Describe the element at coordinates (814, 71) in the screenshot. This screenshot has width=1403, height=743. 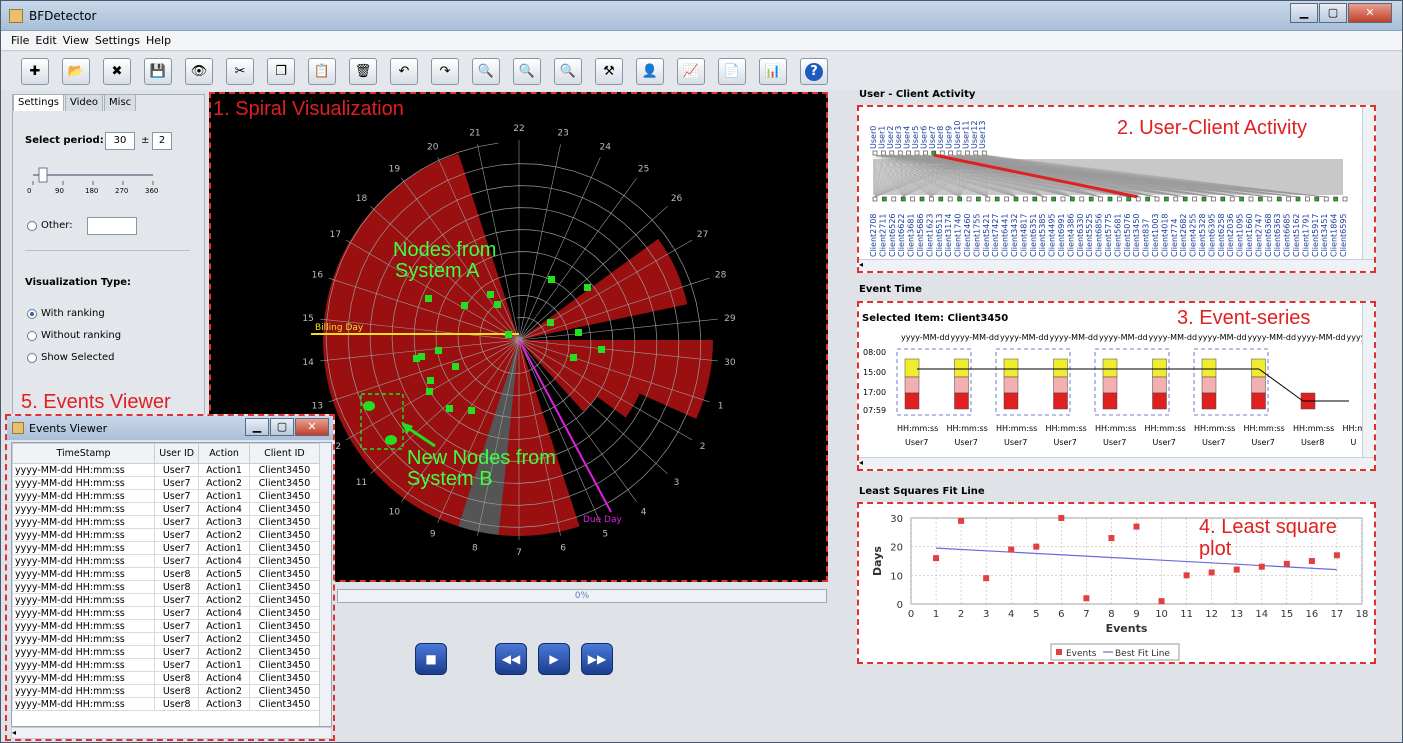
I see `help-button: ?` at that location.